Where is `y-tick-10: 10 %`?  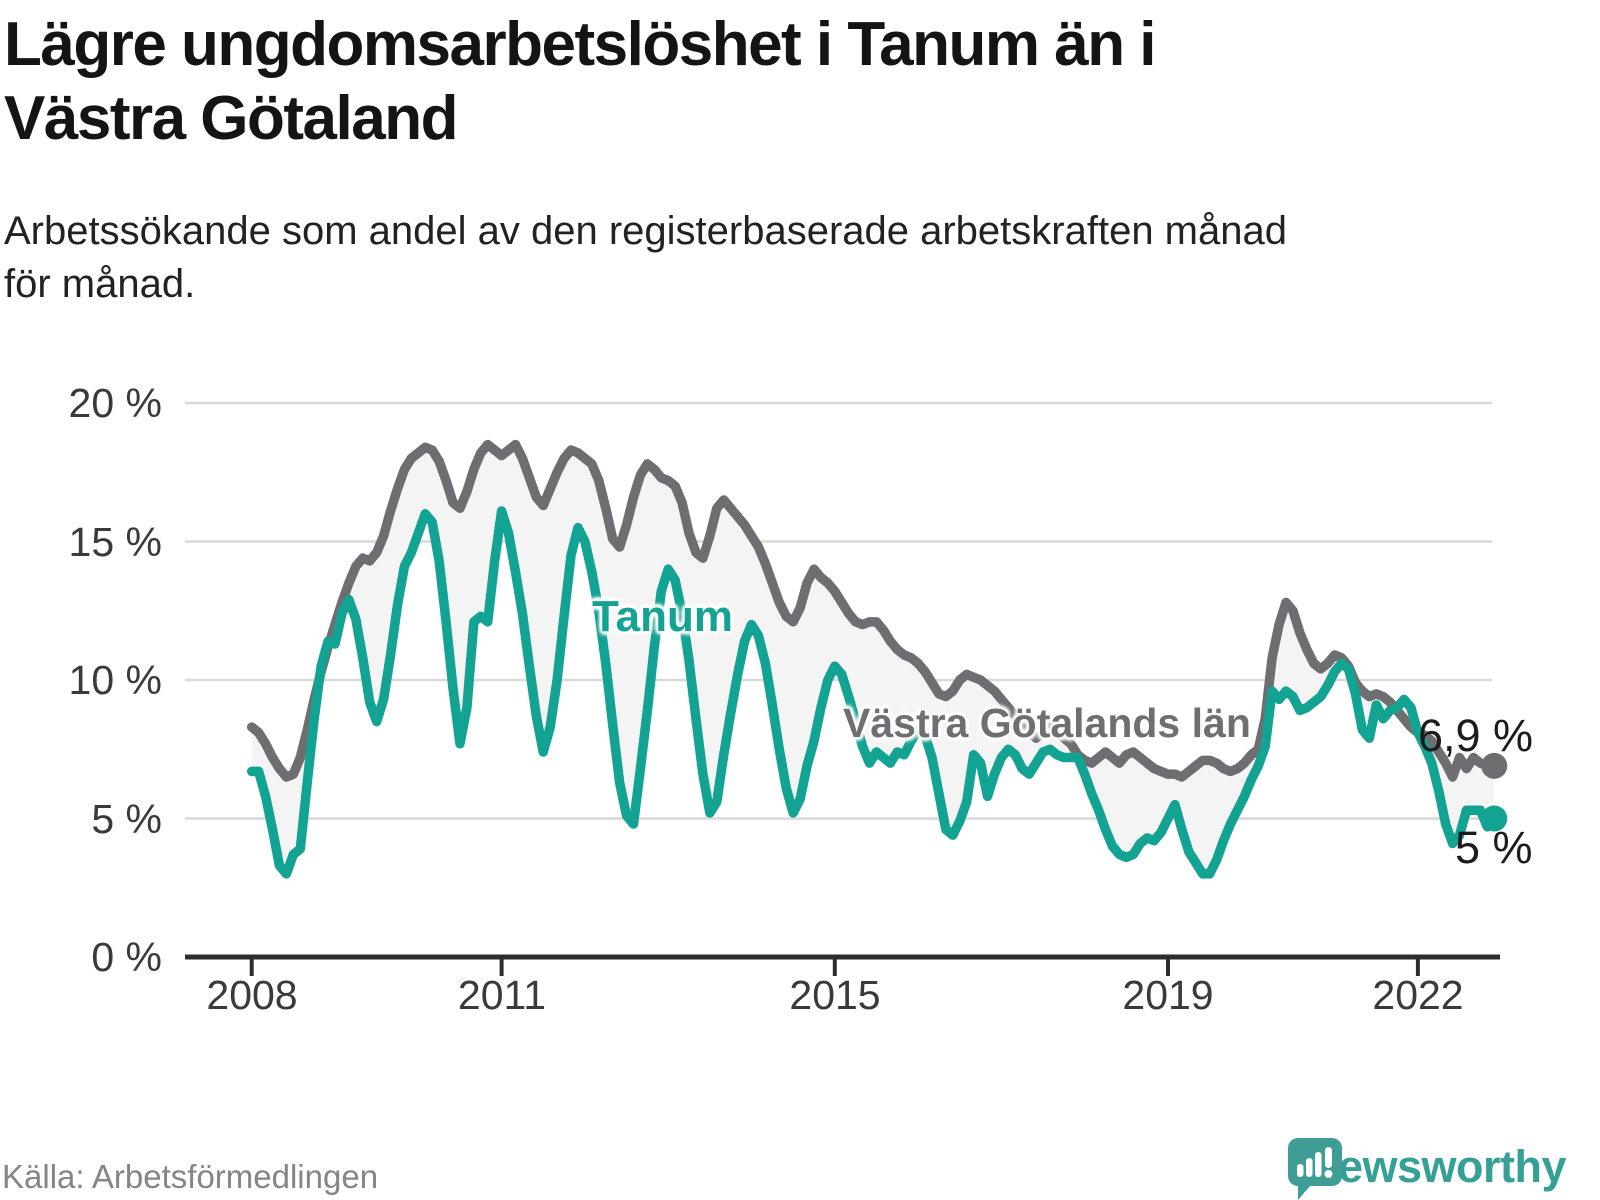 y-tick-10: 10 % is located at coordinates (115, 680).